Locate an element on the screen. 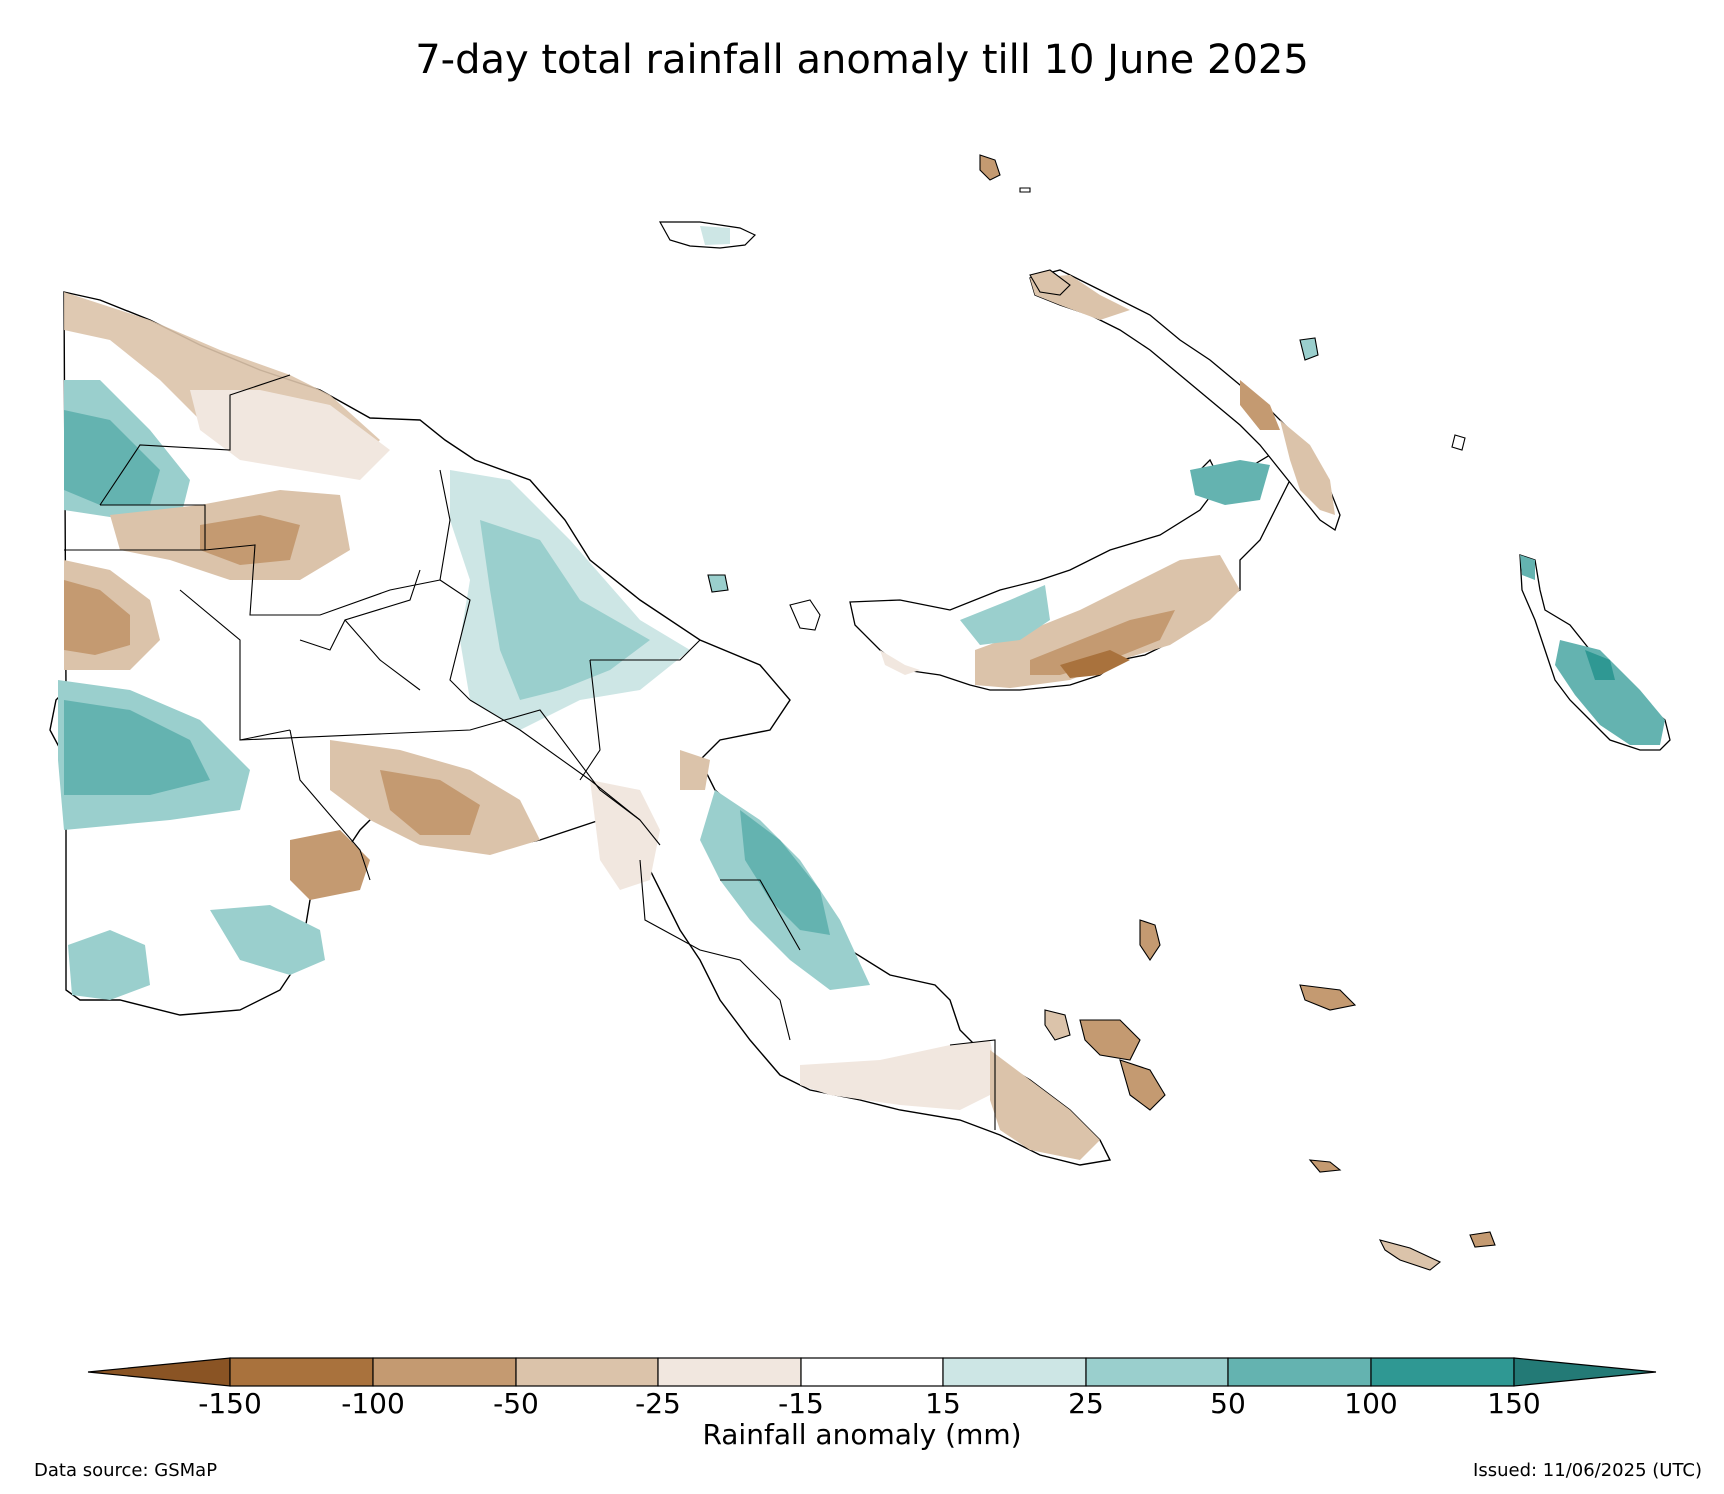 The image size is (1724, 1494). colorbar-extend-low is located at coordinates (159, 1372).